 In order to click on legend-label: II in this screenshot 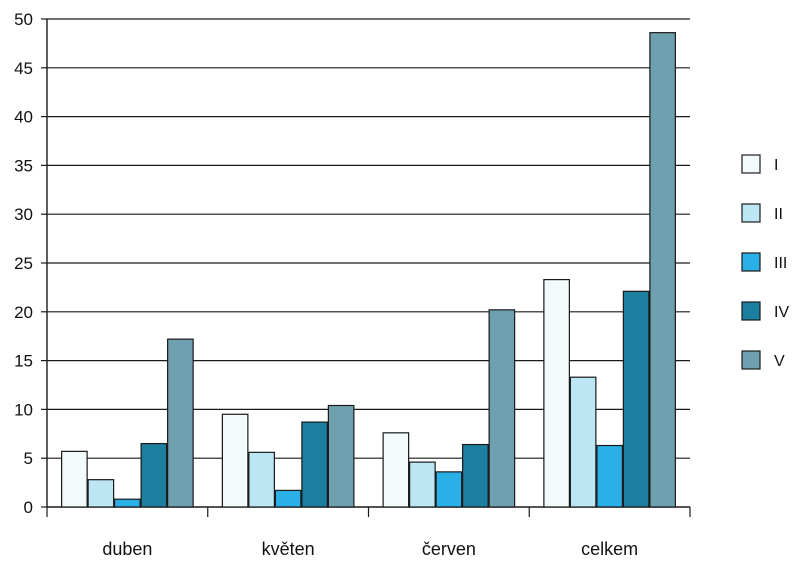, I will do `click(778, 214)`.